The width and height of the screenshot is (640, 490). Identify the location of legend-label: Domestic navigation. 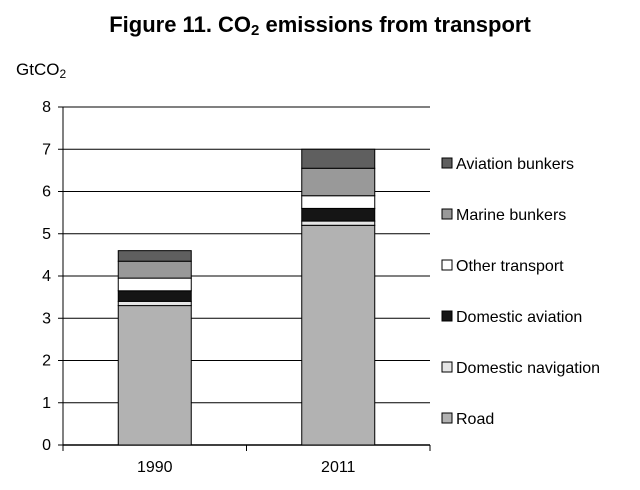
(528, 368).